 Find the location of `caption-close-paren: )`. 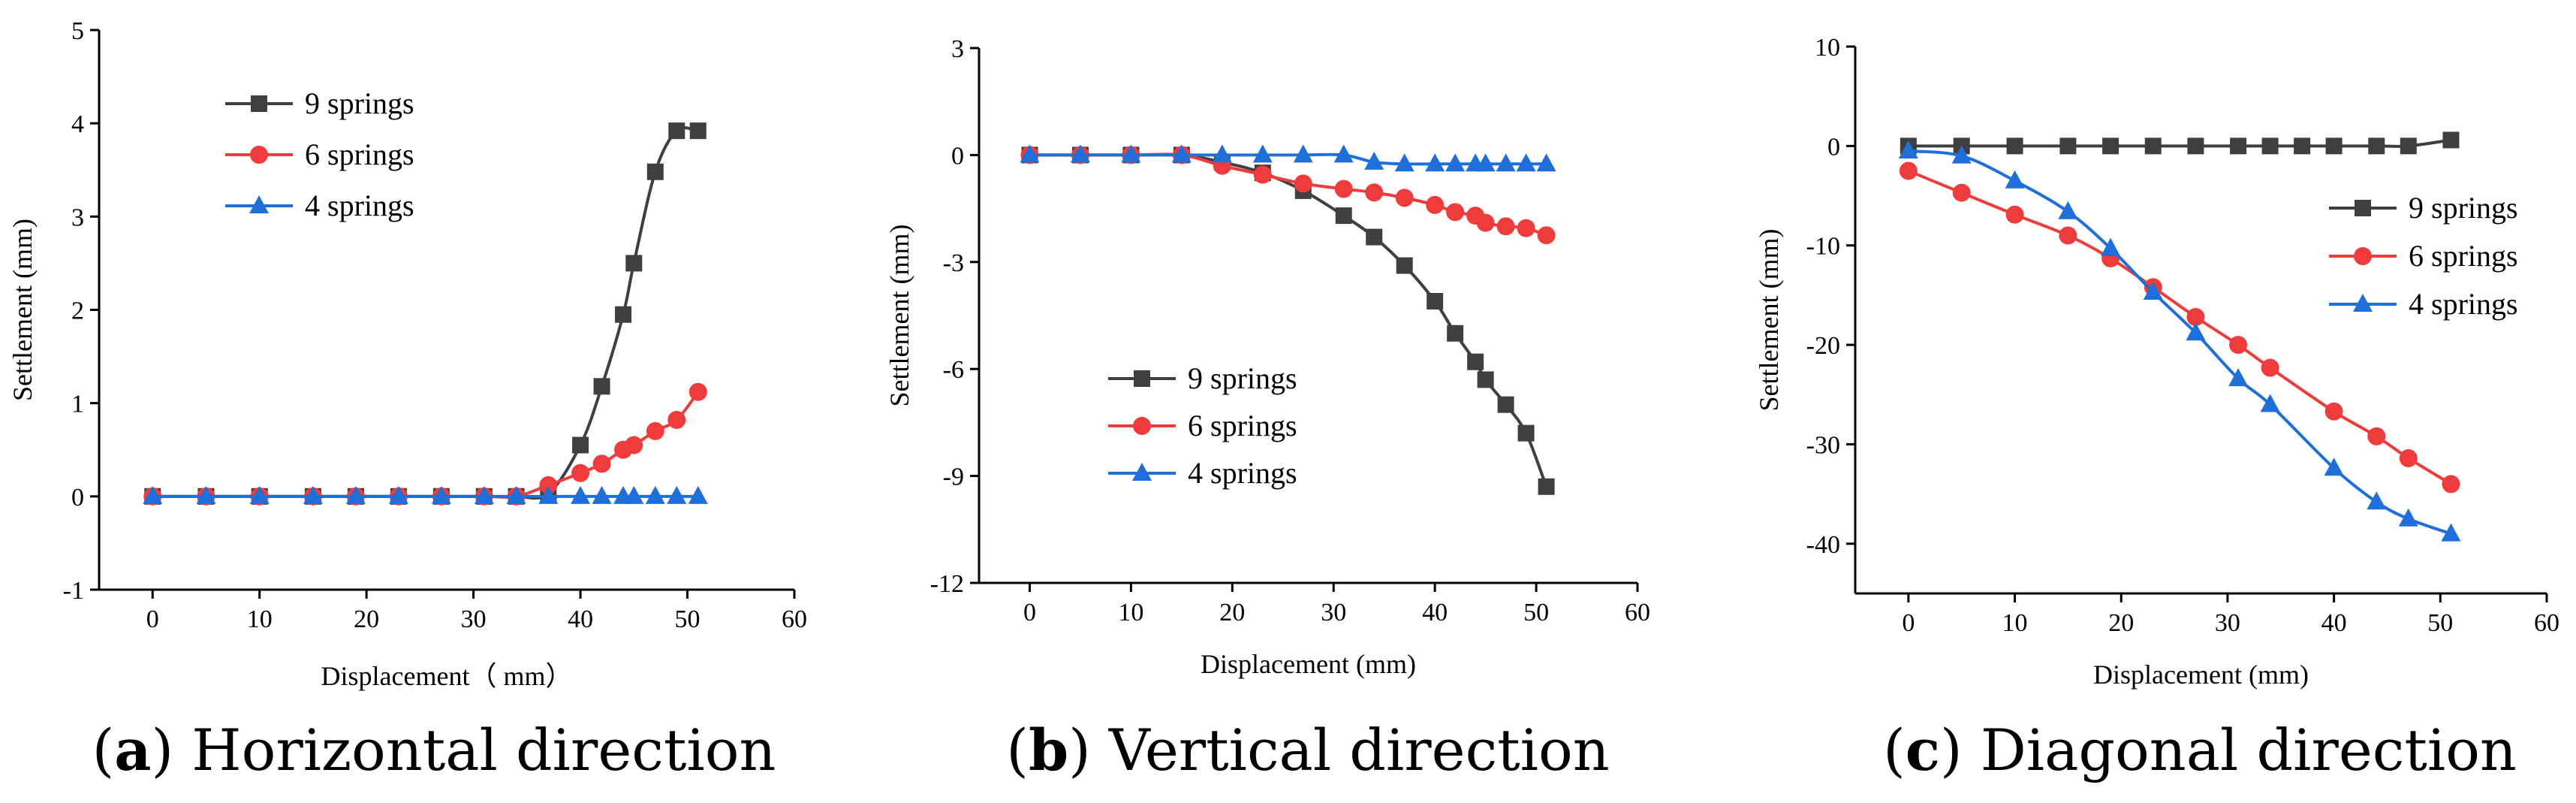

caption-close-paren: ) is located at coordinates (1079, 750).